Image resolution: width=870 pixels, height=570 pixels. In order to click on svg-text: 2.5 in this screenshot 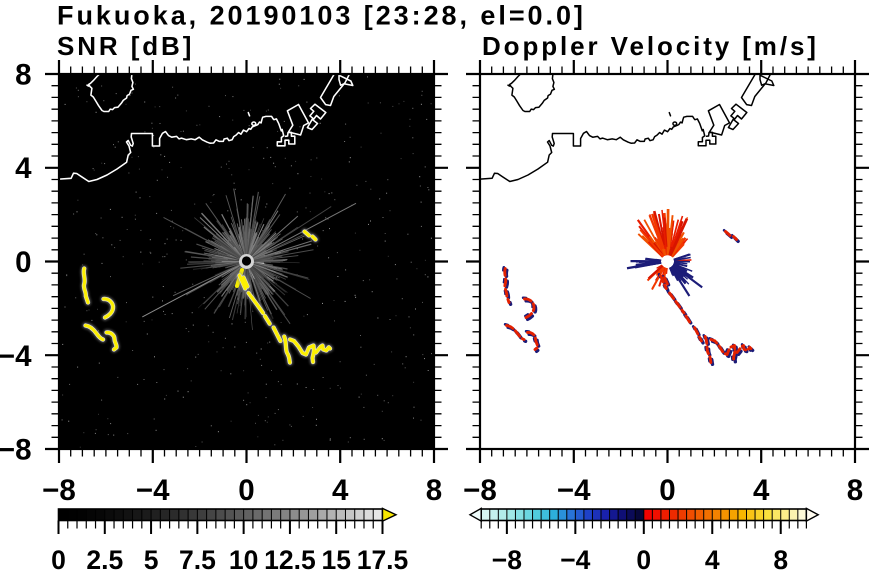, I will do `click(104, 557)`.